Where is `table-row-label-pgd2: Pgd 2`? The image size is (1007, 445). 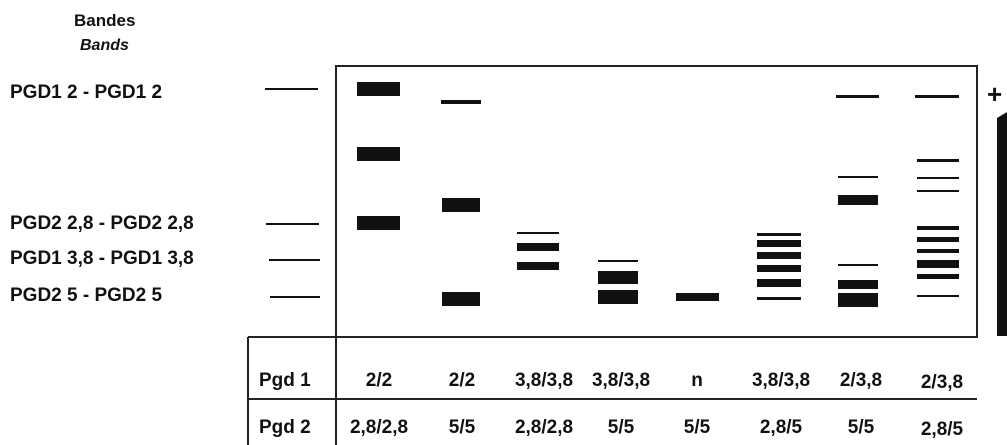 table-row-label-pgd2: Pgd 2 is located at coordinates (285, 427).